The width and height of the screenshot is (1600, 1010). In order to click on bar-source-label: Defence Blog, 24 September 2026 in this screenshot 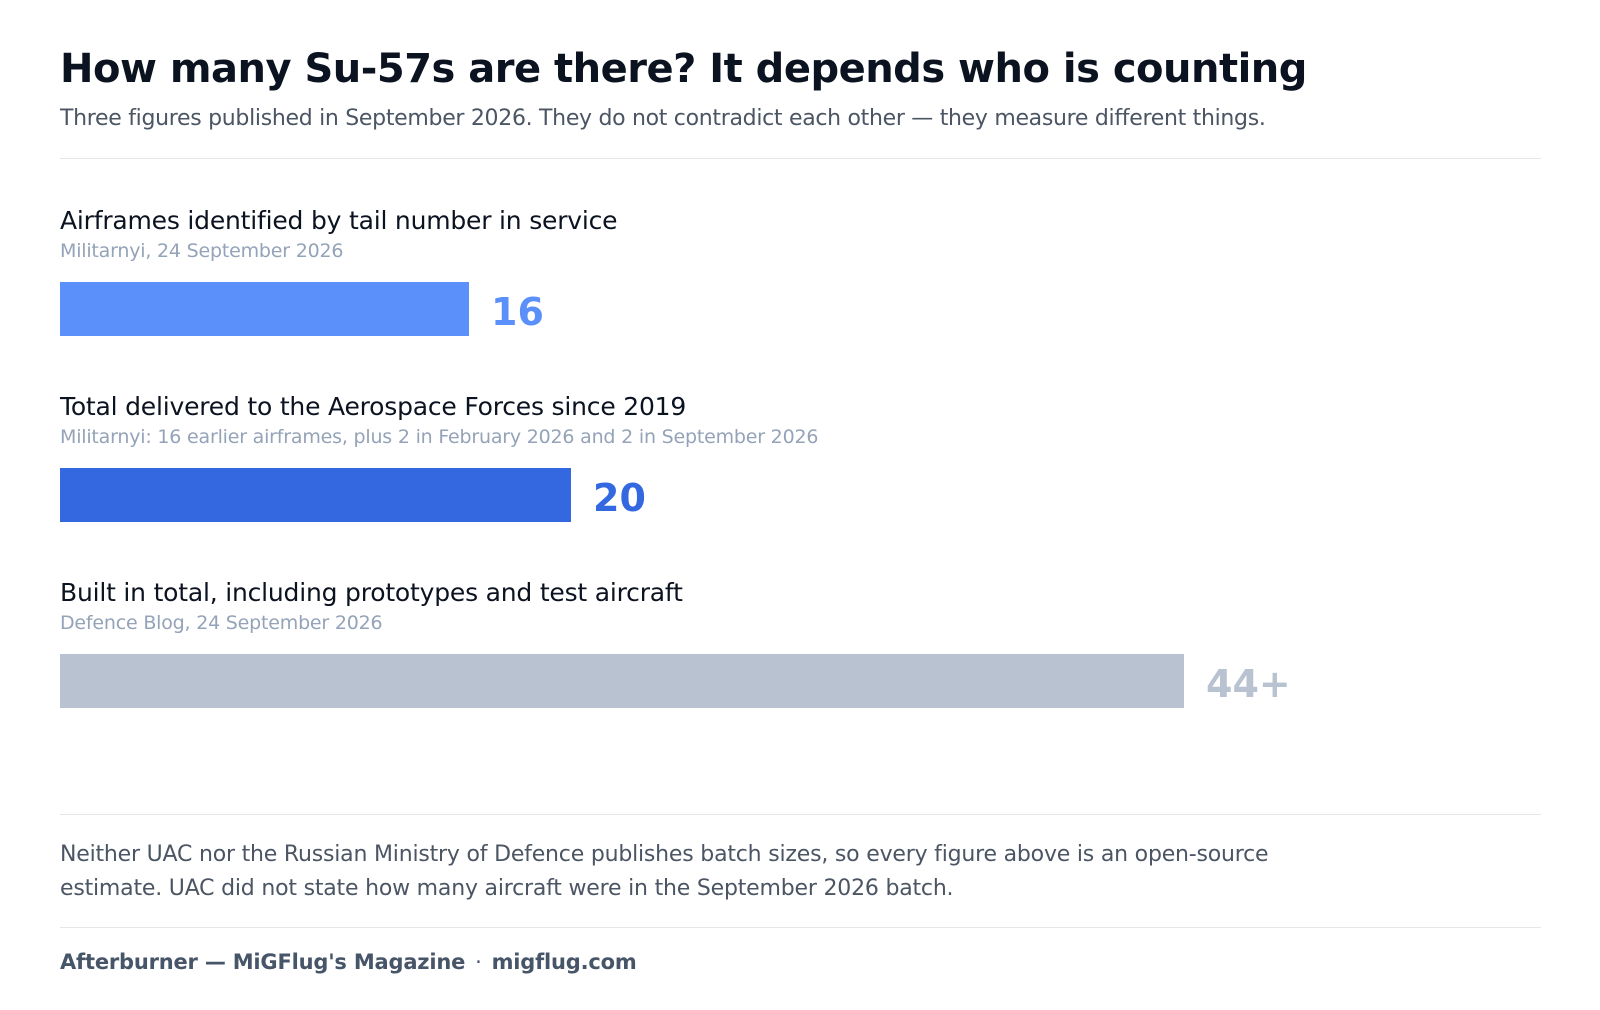, I will do `click(221, 623)`.